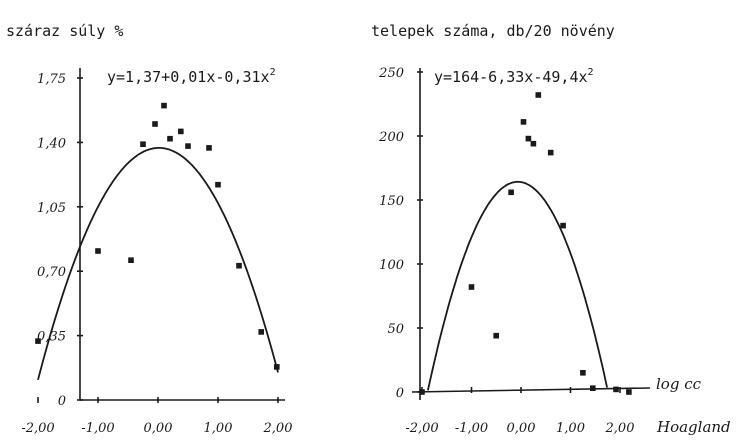 The height and width of the screenshot is (441, 746). Describe the element at coordinates (158, 428) in the screenshot. I see `chart-left-xtick-label: 0,00` at that location.